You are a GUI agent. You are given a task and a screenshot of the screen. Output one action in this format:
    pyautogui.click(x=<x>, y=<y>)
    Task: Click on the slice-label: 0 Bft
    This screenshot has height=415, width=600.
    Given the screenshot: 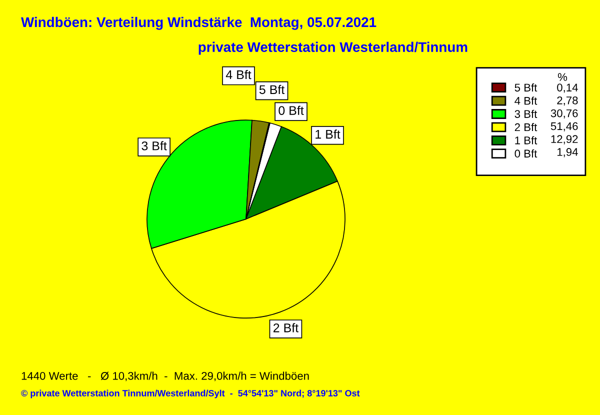 What is the action you would take?
    pyautogui.click(x=291, y=110)
    